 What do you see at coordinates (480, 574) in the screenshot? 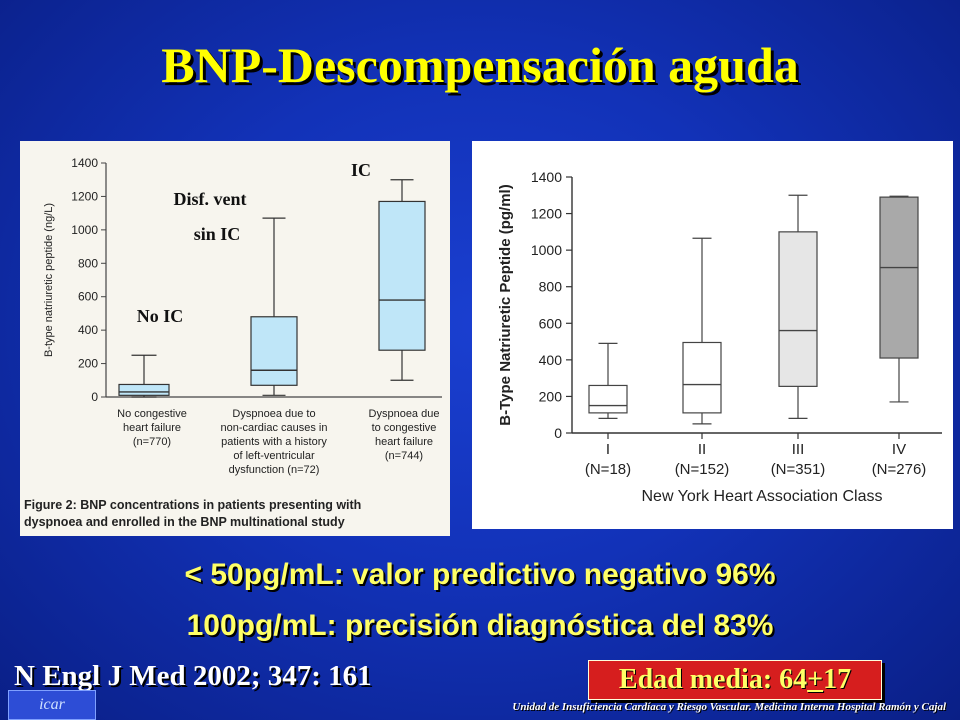
I see `negative-predictive-value-text: < 50pg/mL: valor predictivo negativo 96%` at bounding box center [480, 574].